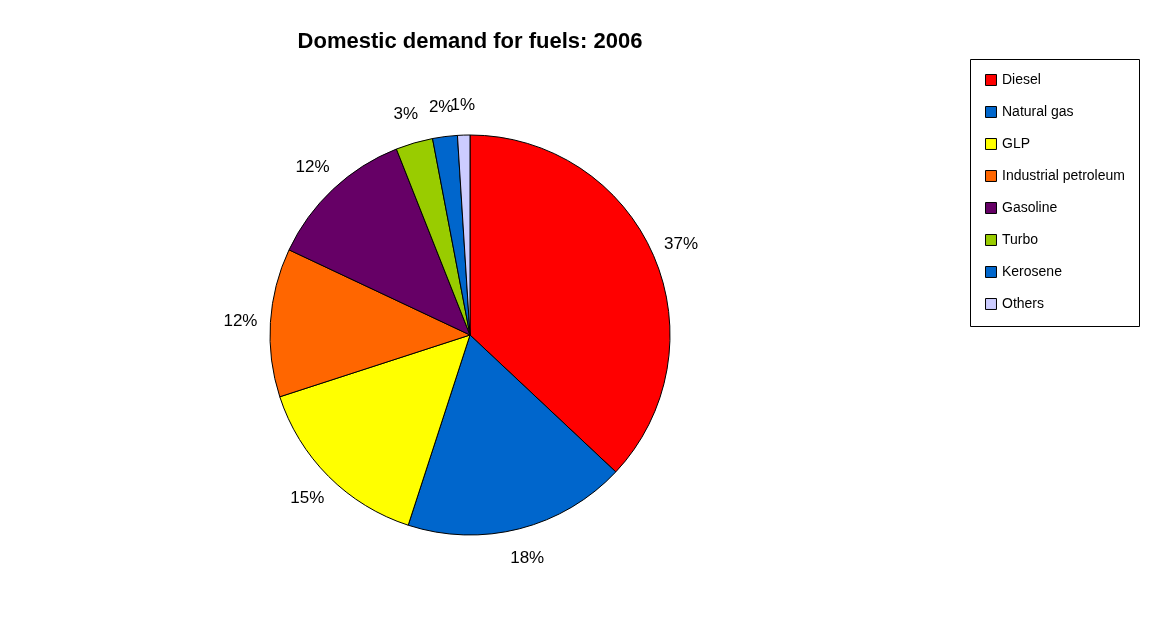  Describe the element at coordinates (307, 497) in the screenshot. I see `data-label: 15%` at that location.